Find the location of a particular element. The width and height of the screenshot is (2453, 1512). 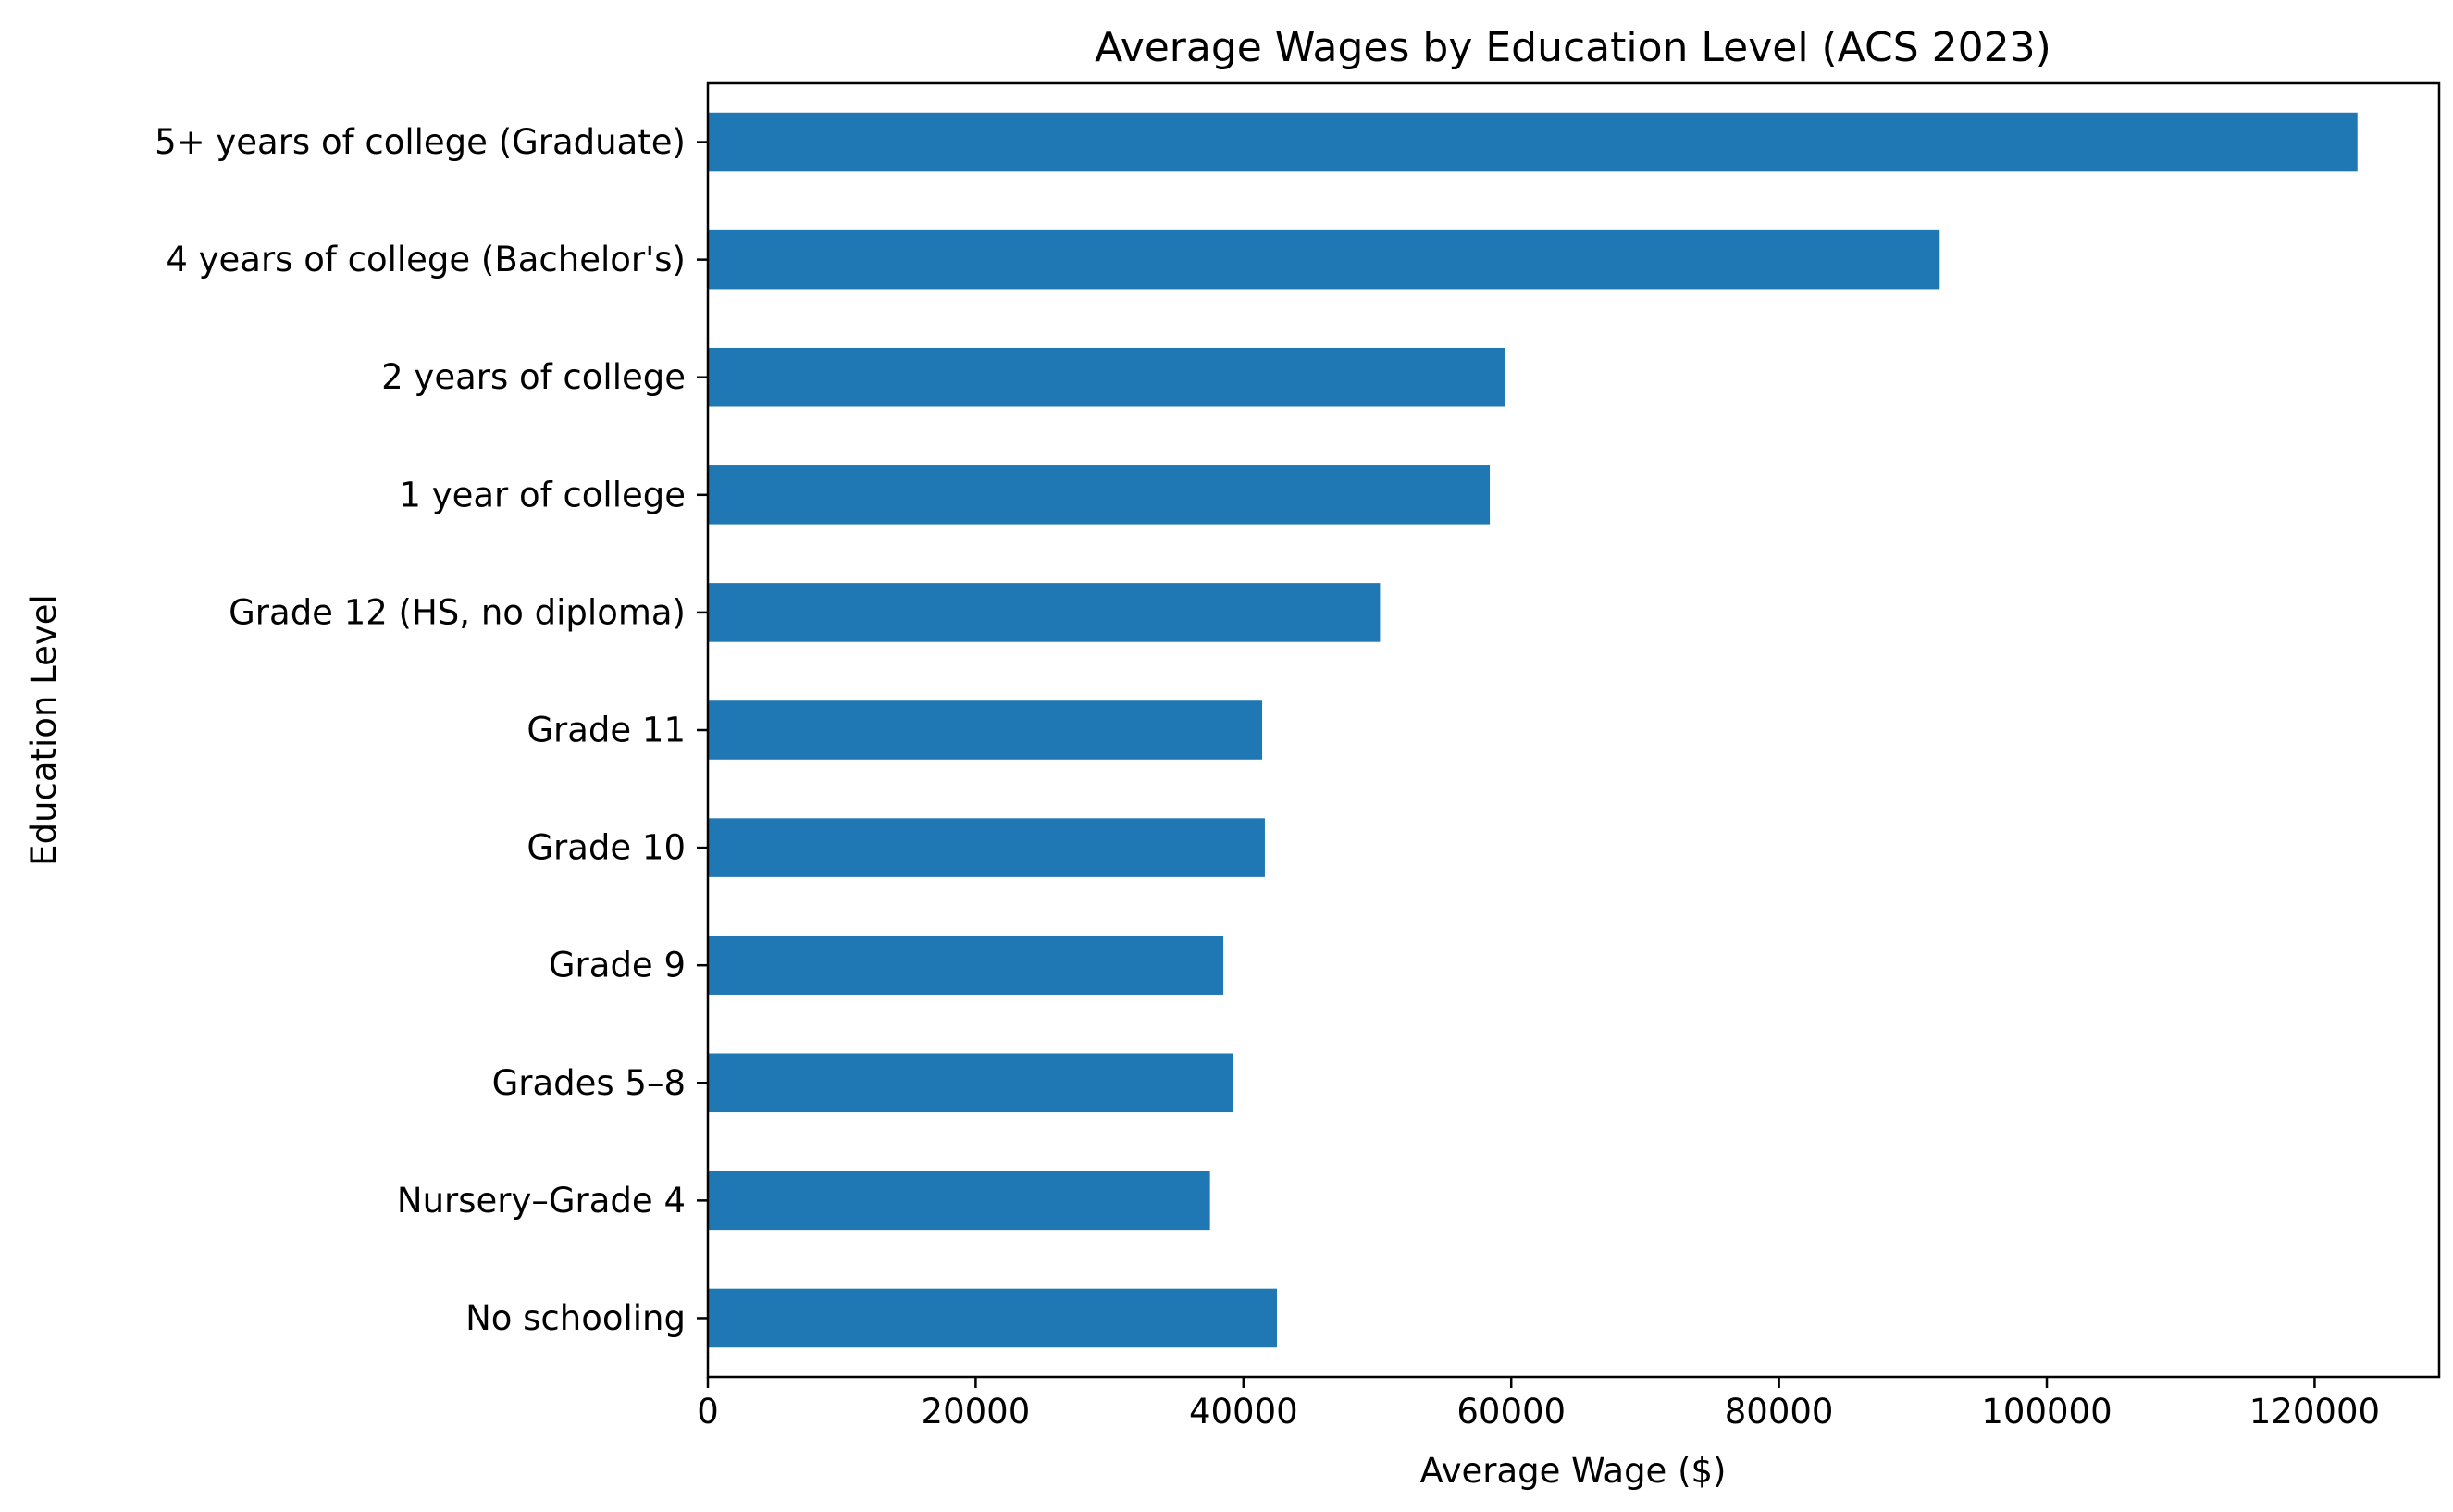

x-tick-label: 20000 is located at coordinates (976, 1411).